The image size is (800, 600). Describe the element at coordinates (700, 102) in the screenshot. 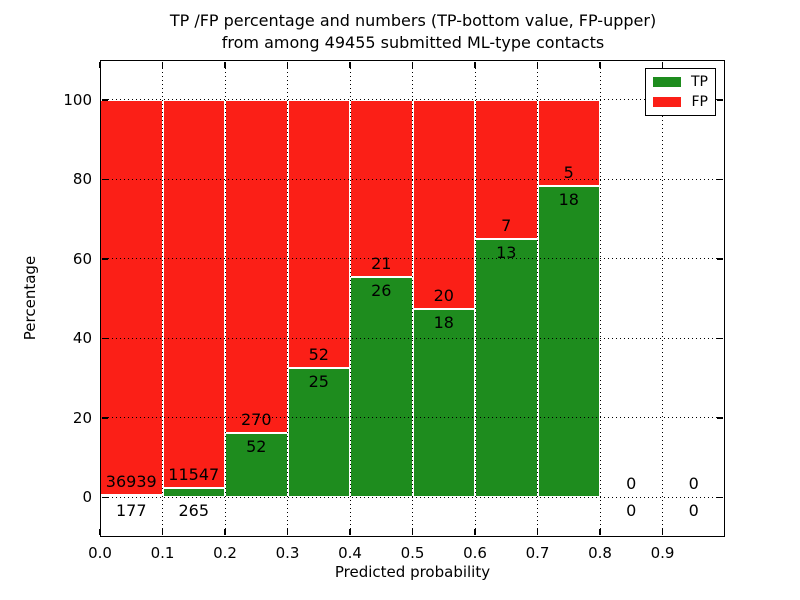

I see `fp-legend-label: FP` at that location.